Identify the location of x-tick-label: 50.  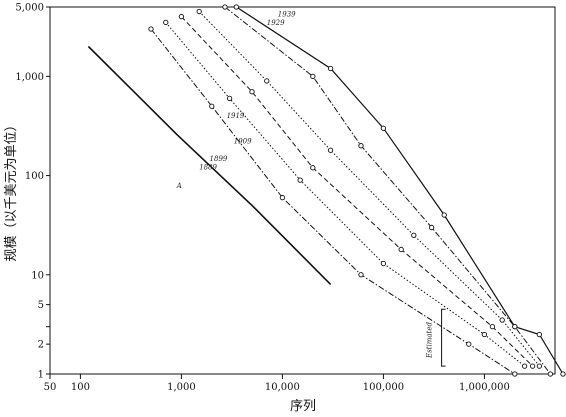
(50, 387).